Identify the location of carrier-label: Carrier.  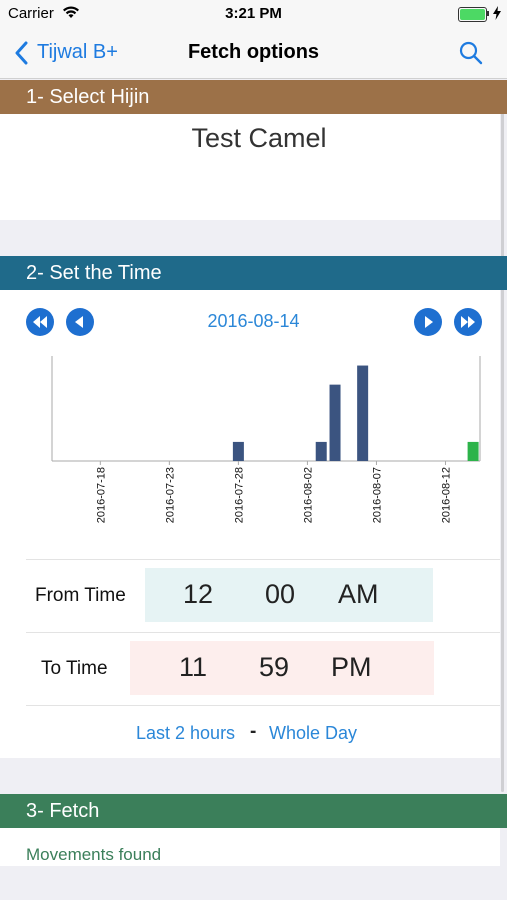
(31, 13).